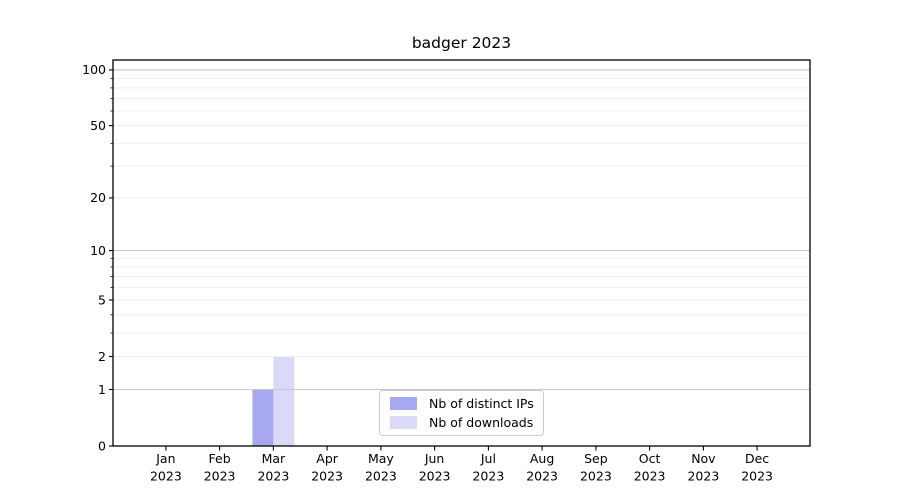  Describe the element at coordinates (461, 413) in the screenshot. I see `legend: Nb of distinct IPs Nb of downloads` at that location.